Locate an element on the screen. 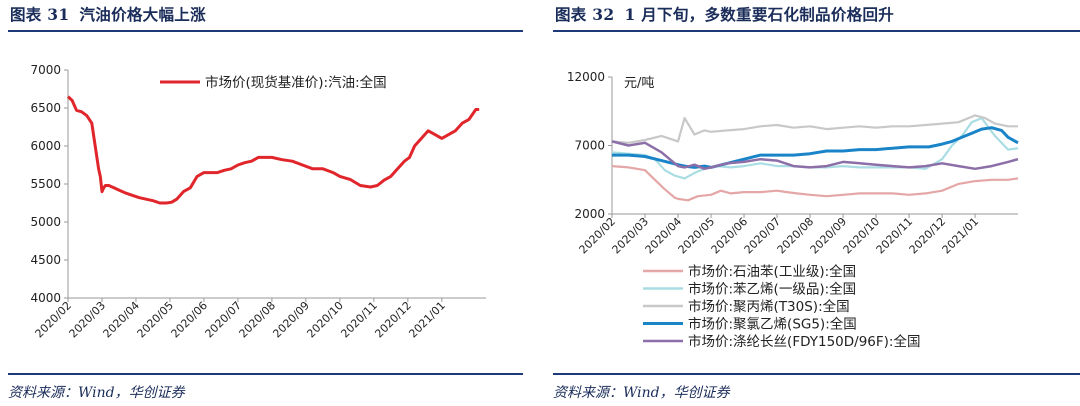 The height and width of the screenshot is (406, 1080). left-chart-y-tick-label: 4000 is located at coordinates (45, 298).